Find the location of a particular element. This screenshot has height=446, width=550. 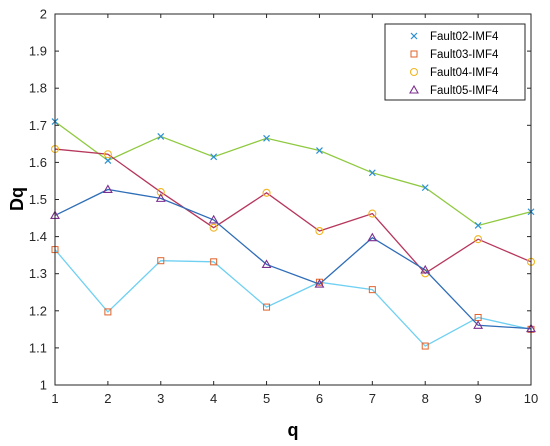

x-tick-label: 9 is located at coordinates (477, 398).